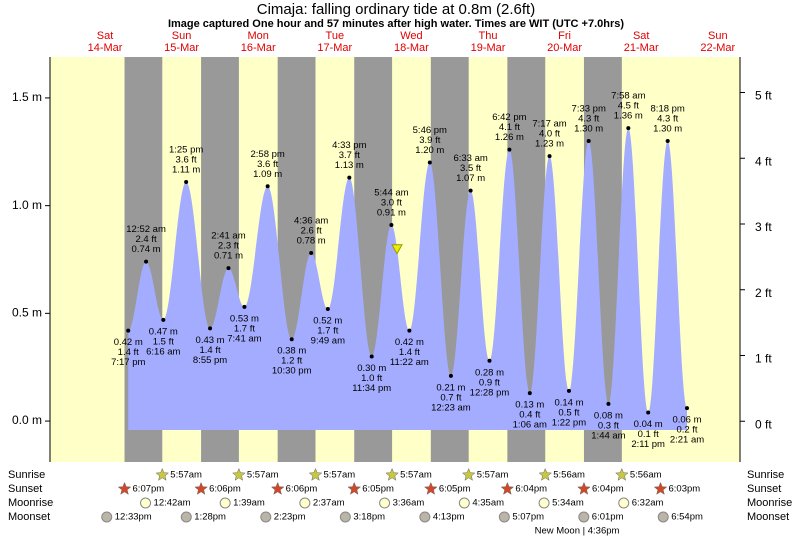 Image resolution: width=793 pixels, height=538 pixels. Describe the element at coordinates (133, 517) in the screenshot. I see `row-time: 12:33pm` at that location.